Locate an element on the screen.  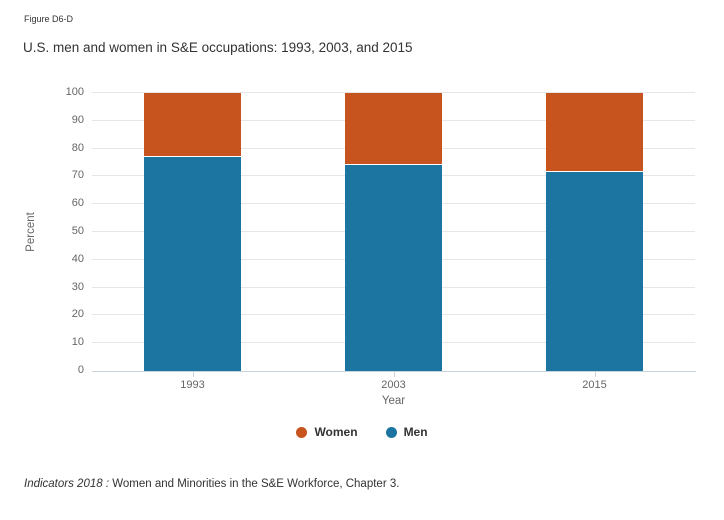
y-tick-label: 70 is located at coordinates (77, 175).